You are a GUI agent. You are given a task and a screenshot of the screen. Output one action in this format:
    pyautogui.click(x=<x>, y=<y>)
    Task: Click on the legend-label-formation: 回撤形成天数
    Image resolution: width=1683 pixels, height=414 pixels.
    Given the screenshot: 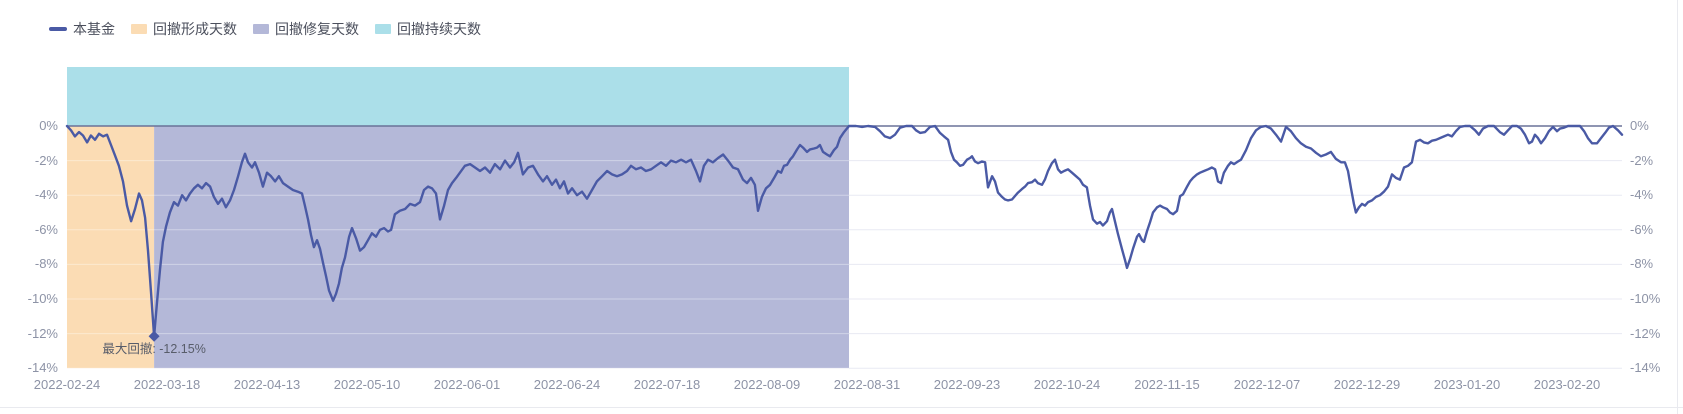 What is the action you would take?
    pyautogui.click(x=195, y=29)
    